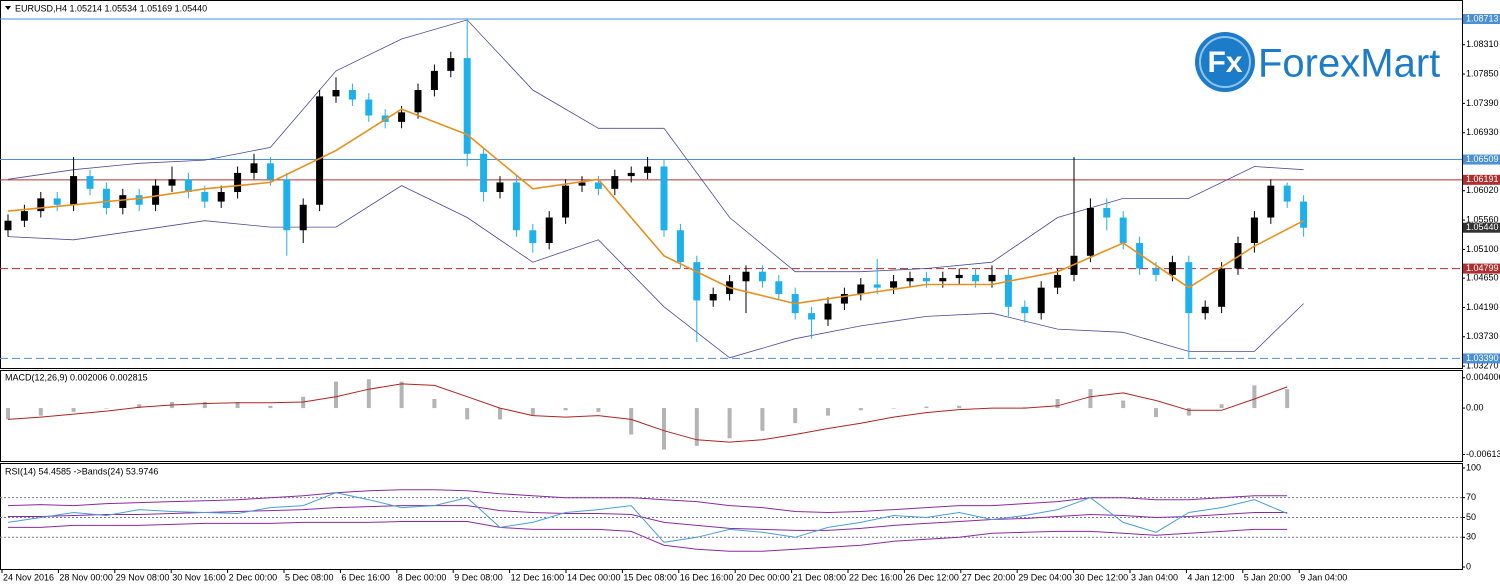  Describe the element at coordinates (1482, 365) in the screenshot. I see `y-tick-label: 1.03270` at that location.